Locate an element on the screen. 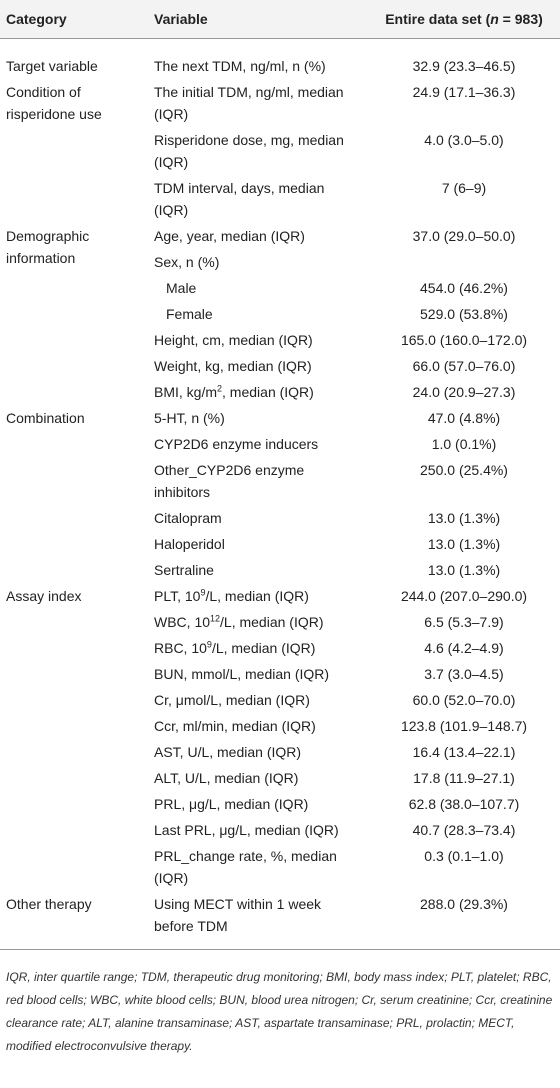 Image resolution: width=560 pixels, height=1088 pixels. value-cell: 24.9 (17.1–36.3) is located at coordinates (464, 92).